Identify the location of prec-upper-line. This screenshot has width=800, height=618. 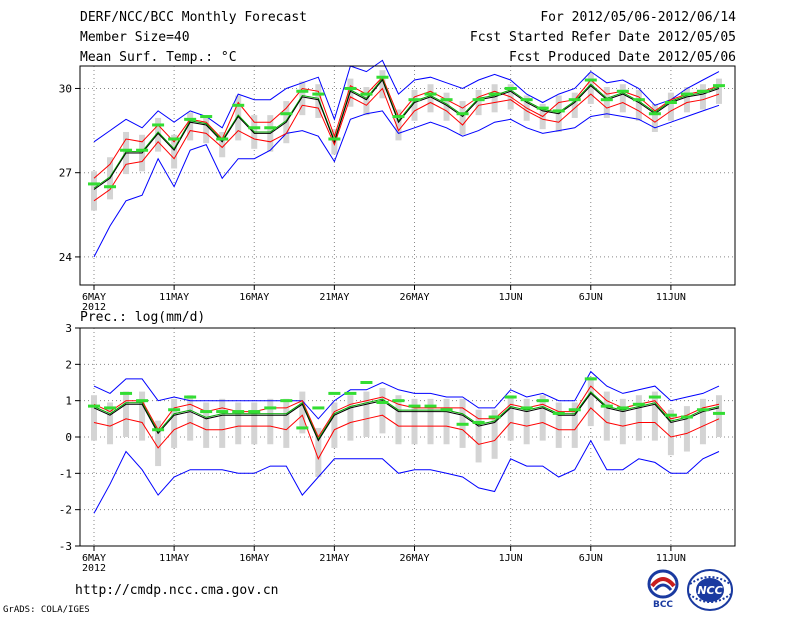
(406, 412).